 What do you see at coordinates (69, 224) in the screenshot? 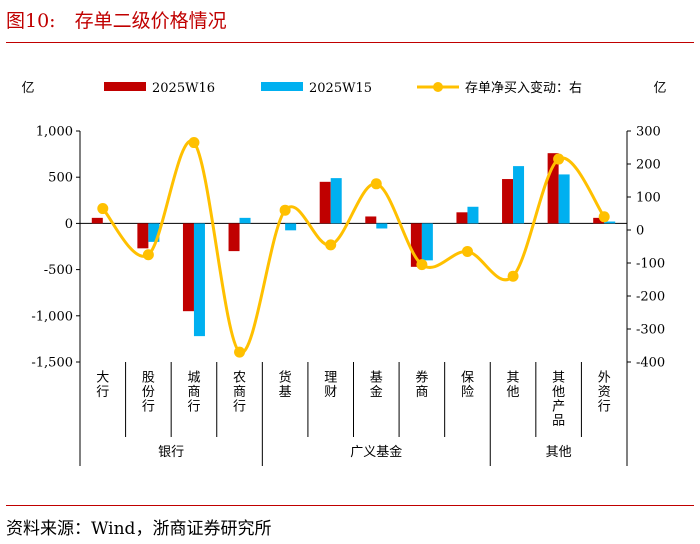
I see `left-axis-tick-label: 0` at bounding box center [69, 224].